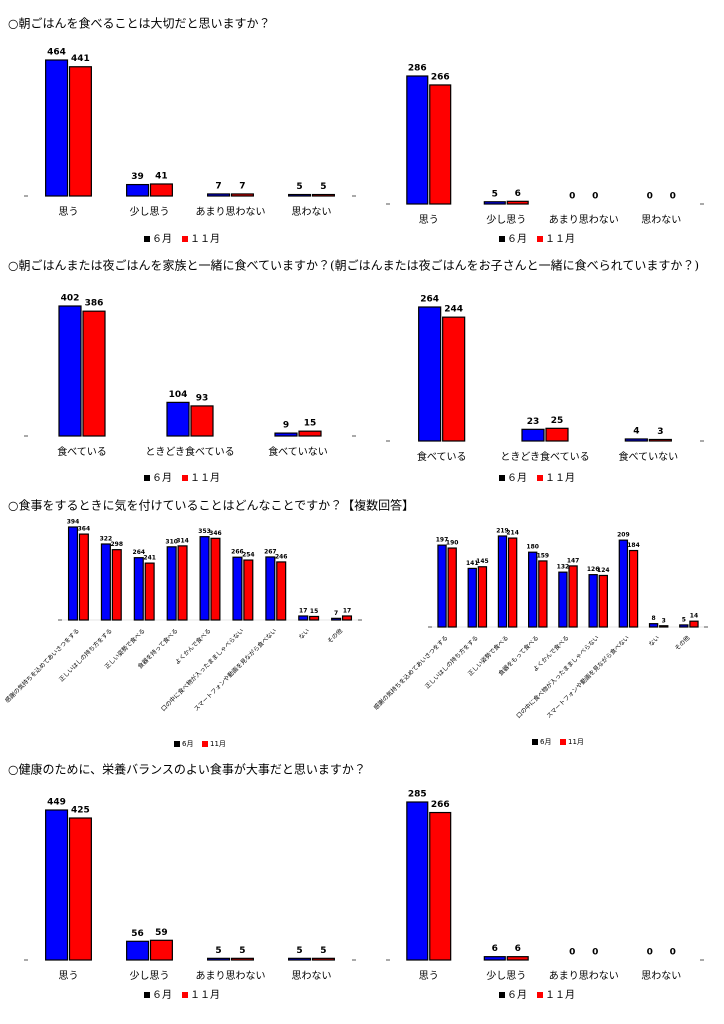 Image resolution: width=724 pixels, height=1024 pixels. I want to click on data-label: 159, so click(543, 555).